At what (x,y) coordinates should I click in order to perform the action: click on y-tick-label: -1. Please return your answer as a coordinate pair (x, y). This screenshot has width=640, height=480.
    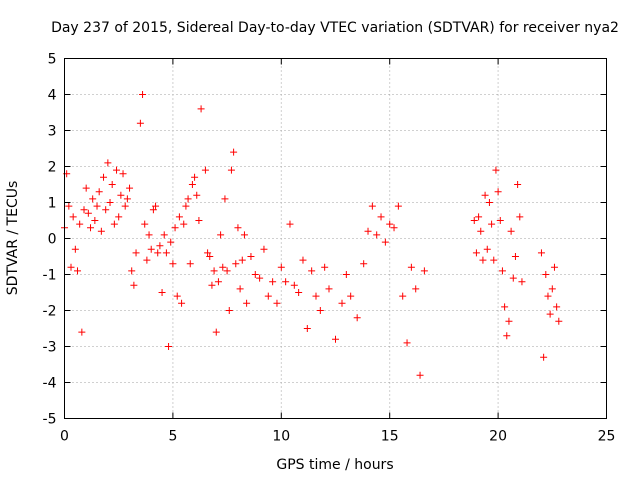
    Looking at the image, I should click on (50, 276).